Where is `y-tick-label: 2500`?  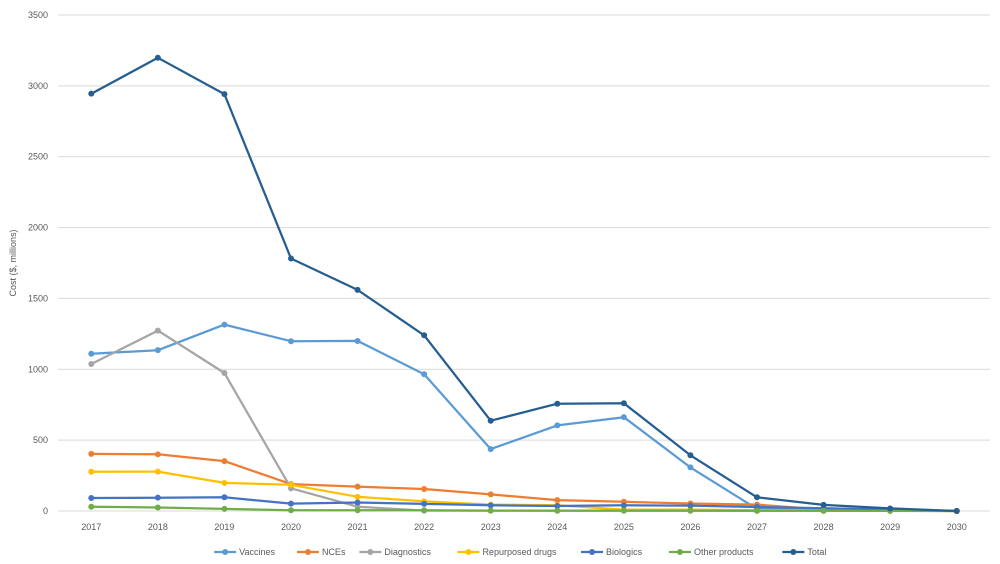
y-tick-label: 2500 is located at coordinates (38, 157).